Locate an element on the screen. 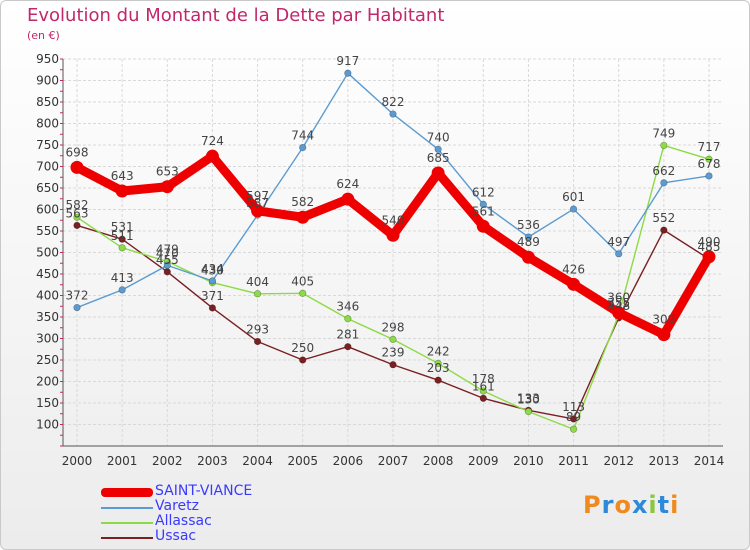 The width and height of the screenshot is (750, 550). x-tick-label: 2011 is located at coordinates (573, 461).